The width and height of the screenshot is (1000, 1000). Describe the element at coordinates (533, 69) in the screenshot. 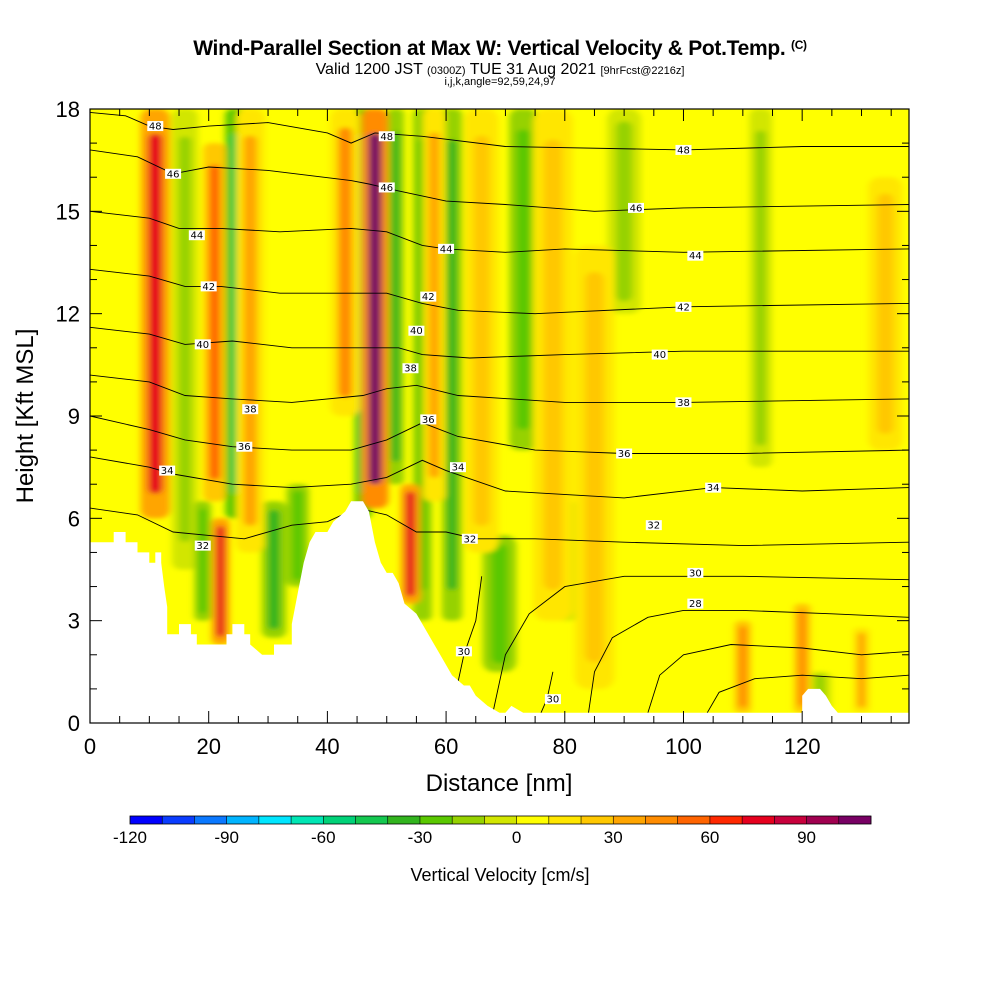

I see `valid-date: TUE 31 Aug 2021` at that location.